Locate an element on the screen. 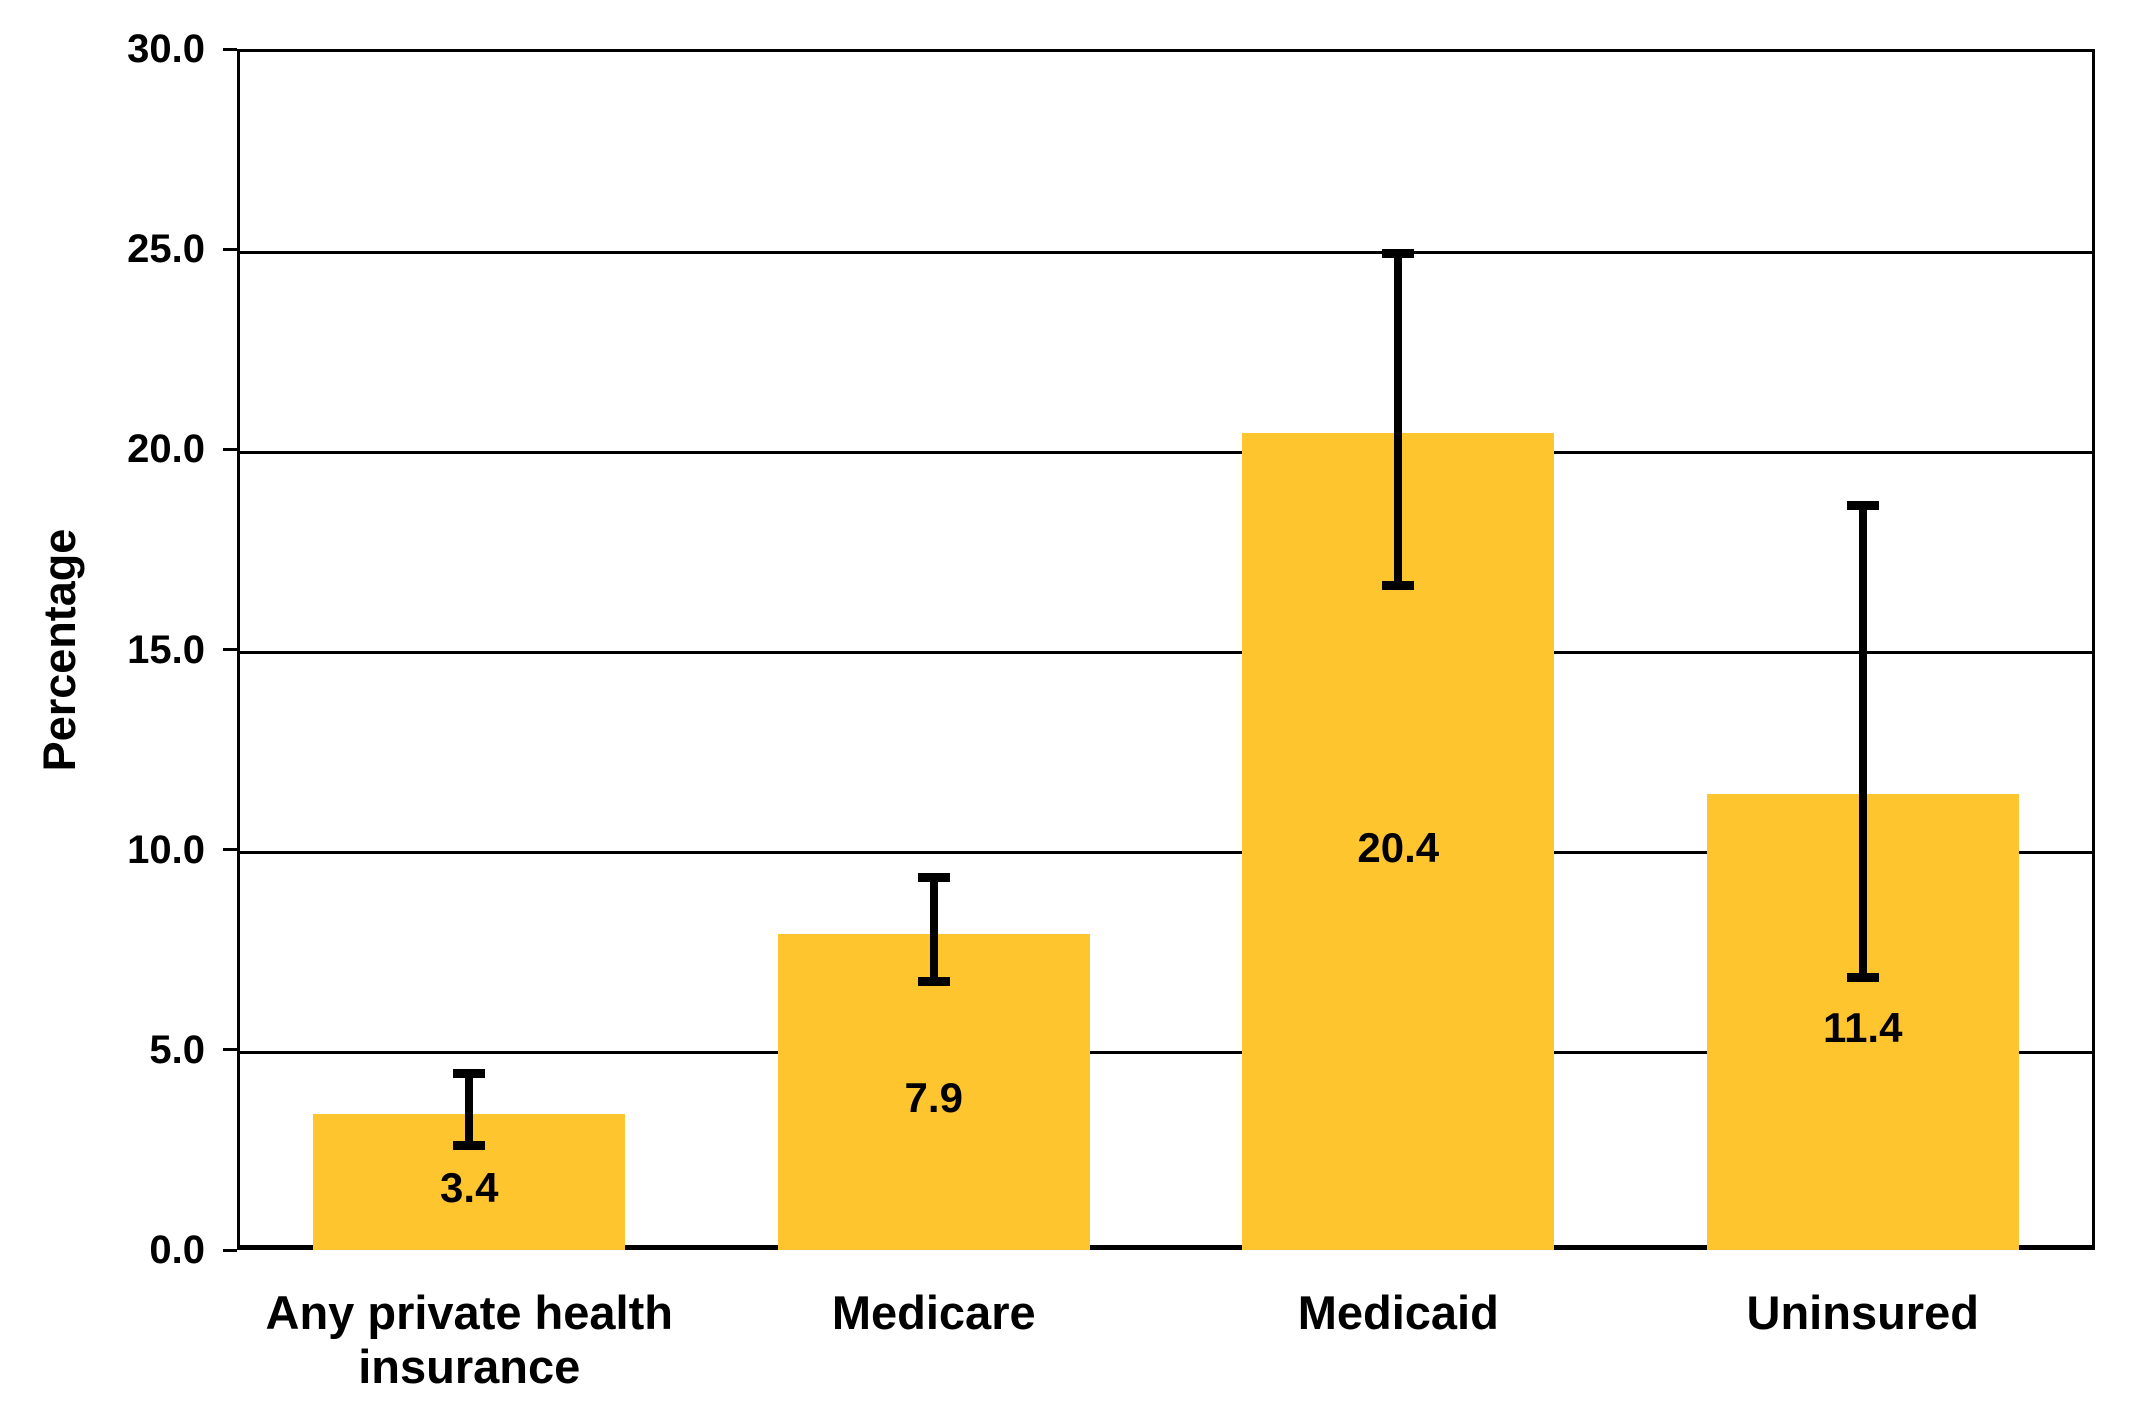 Image resolution: width=2145 pixels, height=1416 pixels. x-category-label-line: Any private health is located at coordinates (469, 1312).